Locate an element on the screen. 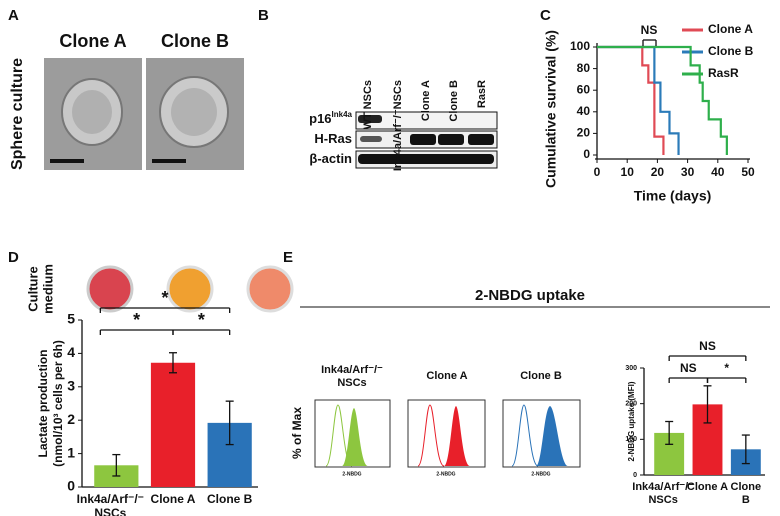 This screenshot has height=516, width=780. y-tick-label: 1 is located at coordinates (71, 452).